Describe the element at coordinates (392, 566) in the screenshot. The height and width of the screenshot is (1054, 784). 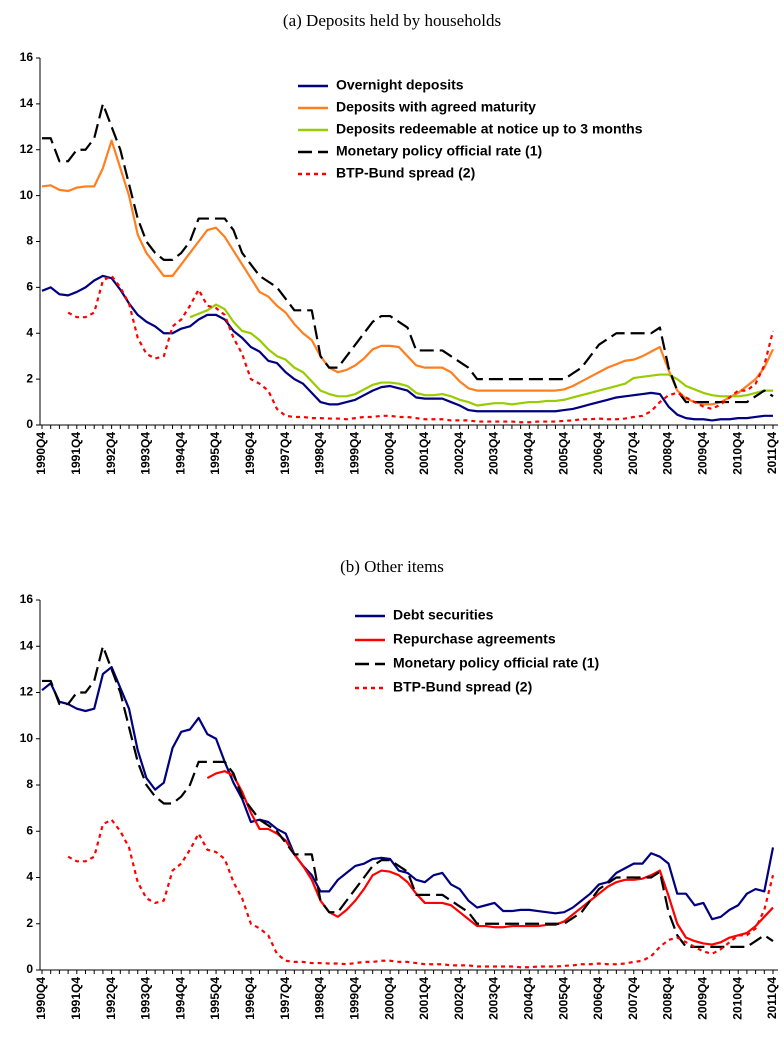
I see `chart-title: (b) Other items` at that location.